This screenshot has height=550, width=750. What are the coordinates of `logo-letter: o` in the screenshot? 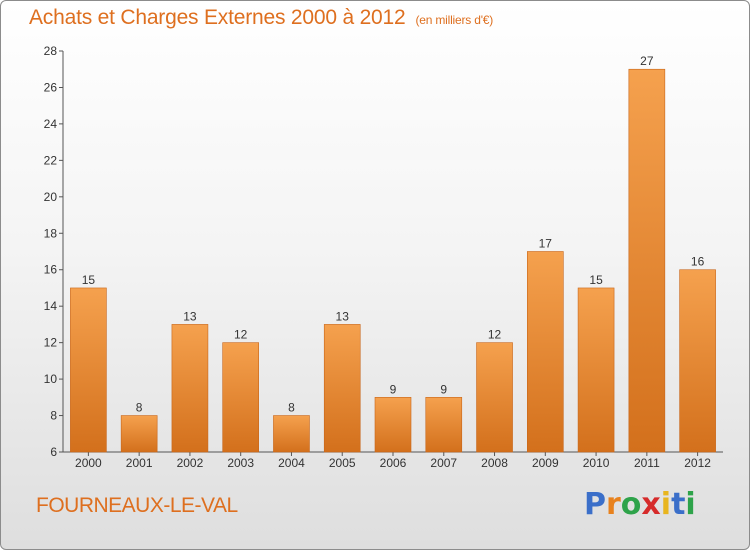 It's located at (631, 504).